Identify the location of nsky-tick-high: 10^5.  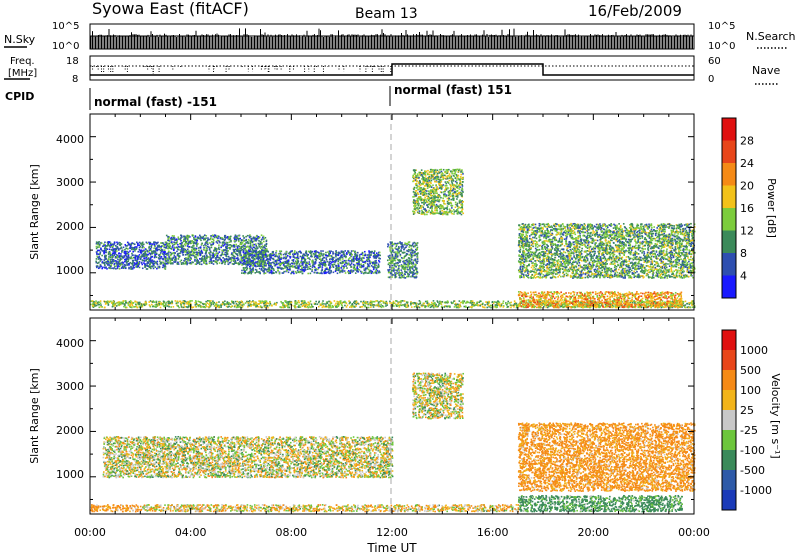
(65, 26).